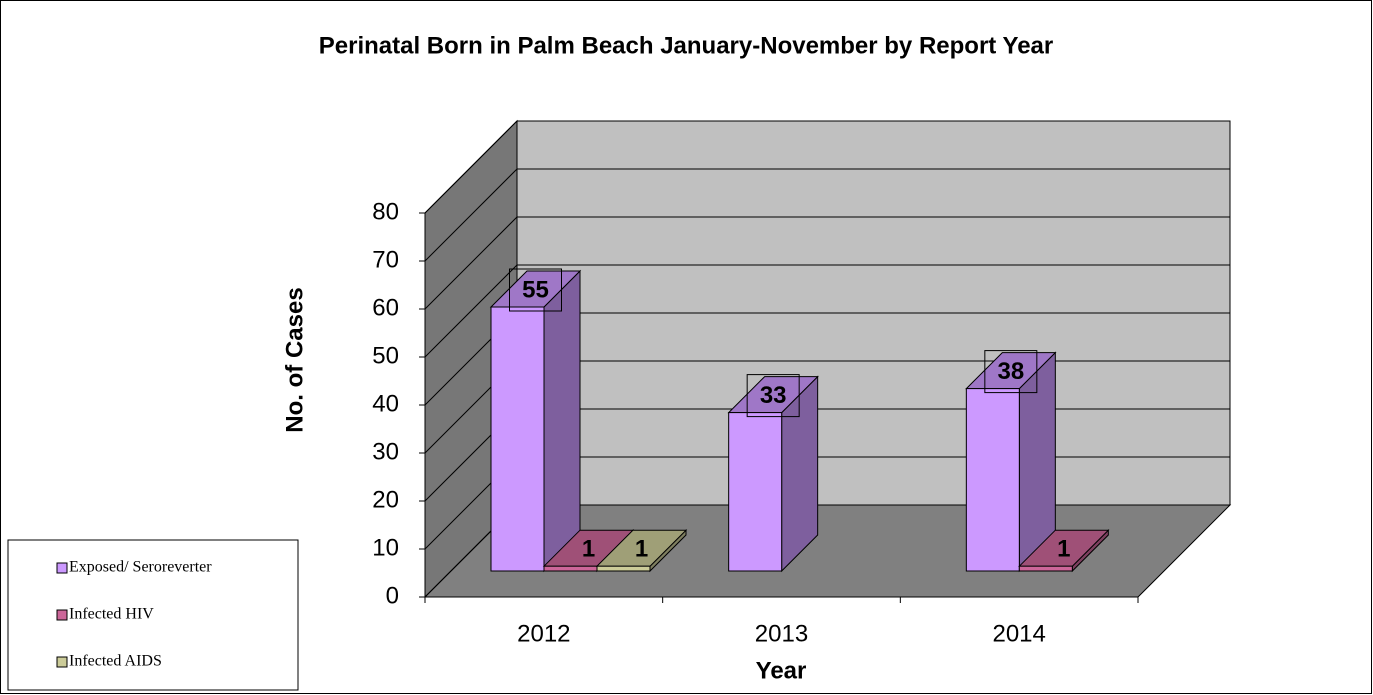 The height and width of the screenshot is (695, 1373). I want to click on legend-label: Infected HIV, so click(111, 614).